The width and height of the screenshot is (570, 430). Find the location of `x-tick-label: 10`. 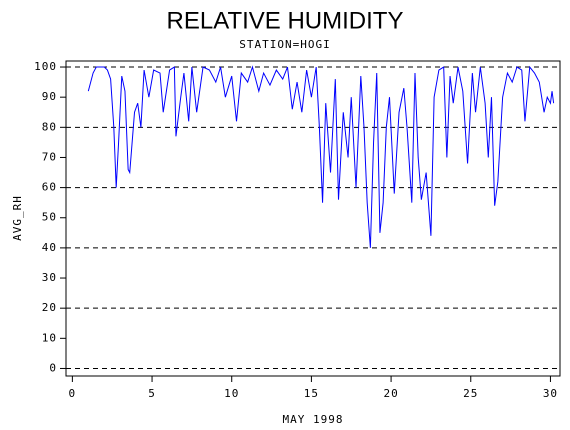

x-tick-label: 10 is located at coordinates (231, 393).